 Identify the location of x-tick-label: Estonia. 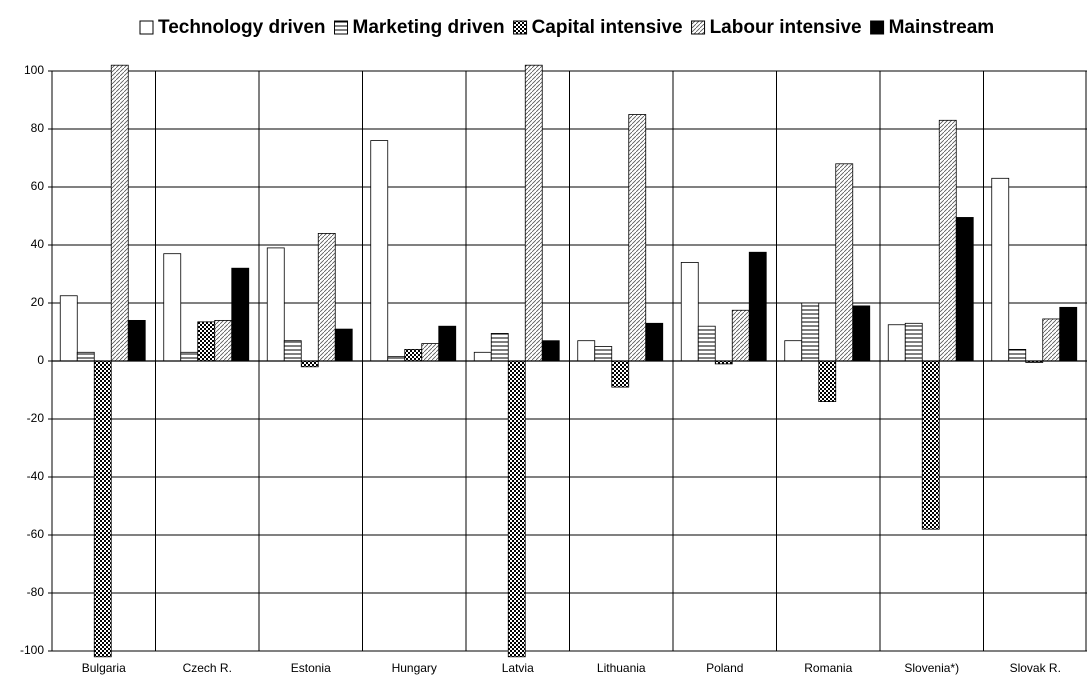
(311, 668).